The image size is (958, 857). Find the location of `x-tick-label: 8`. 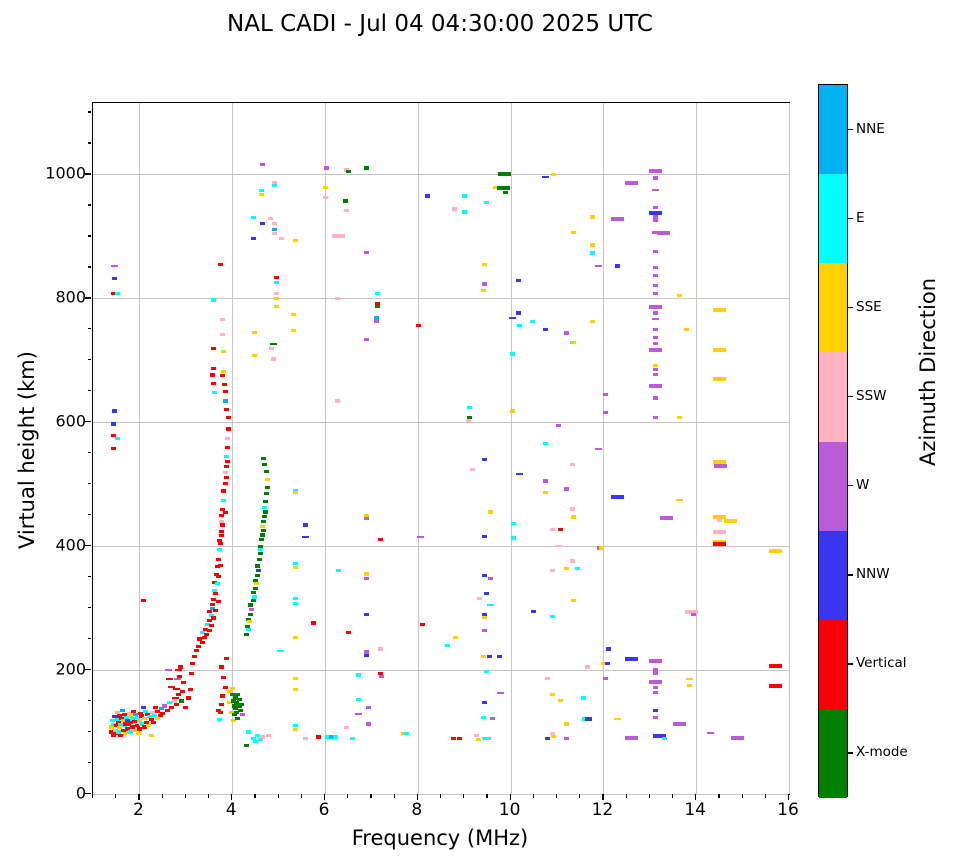

x-tick-label: 8 is located at coordinates (417, 810).